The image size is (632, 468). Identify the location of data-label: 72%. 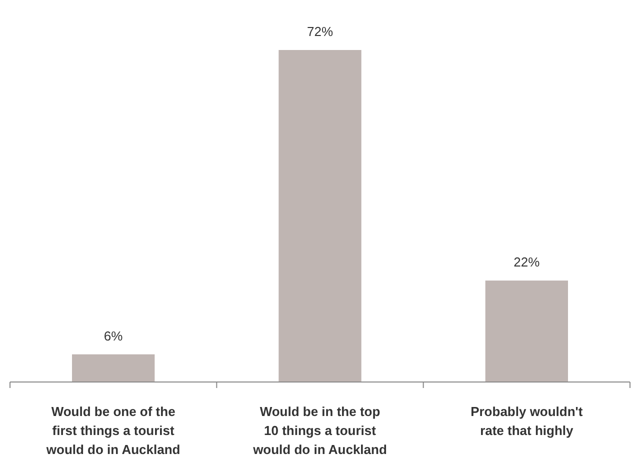
(320, 31).